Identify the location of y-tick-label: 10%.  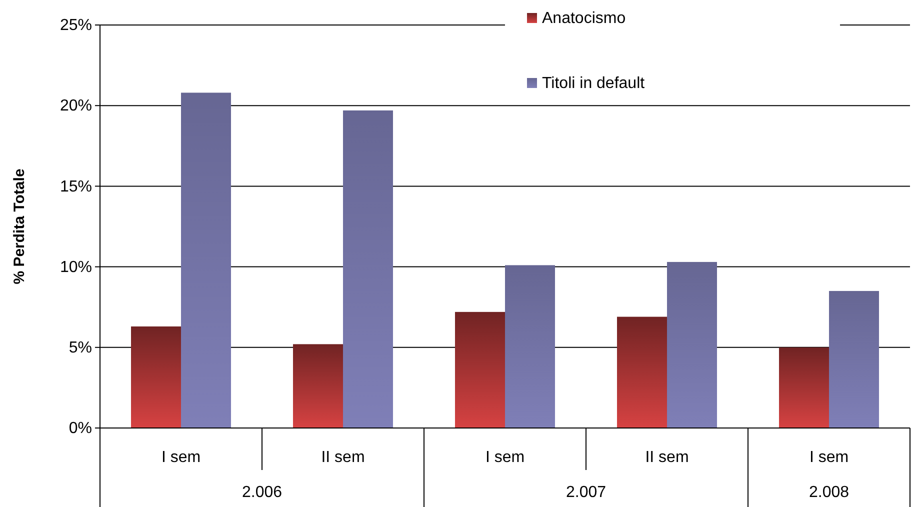
(76, 267).